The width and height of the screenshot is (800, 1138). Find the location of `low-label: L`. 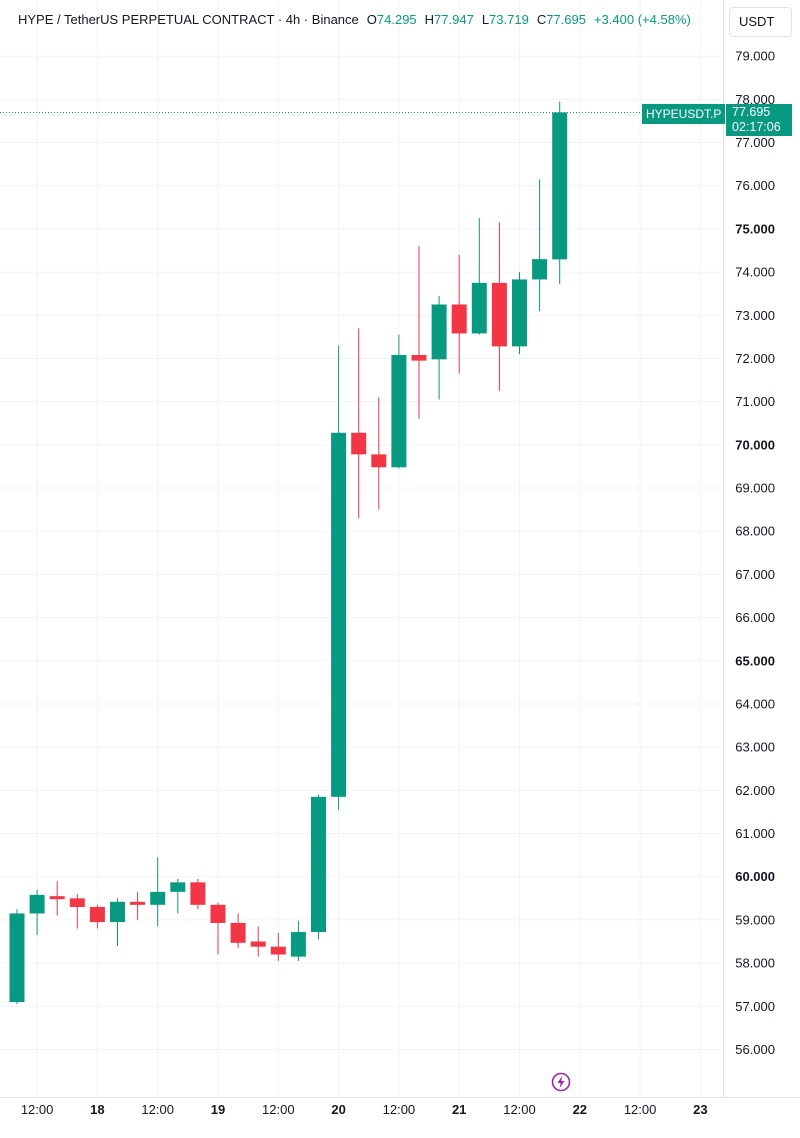

low-label: L is located at coordinates (485, 19).